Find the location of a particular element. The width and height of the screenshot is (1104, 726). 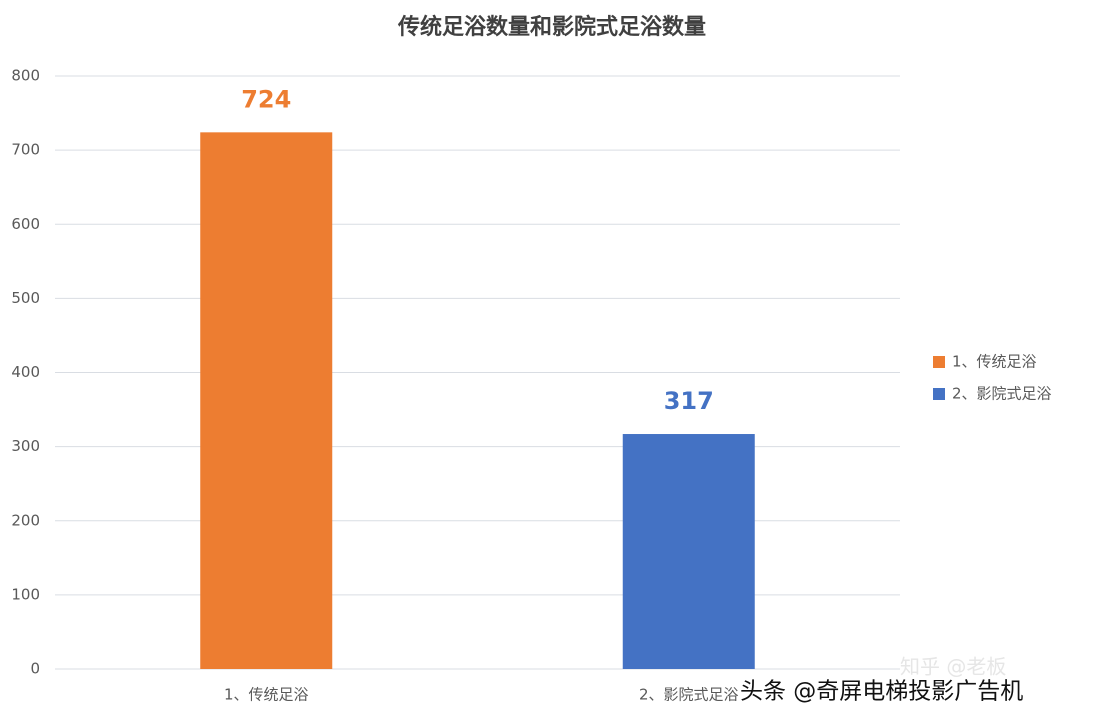

y-tick-label: 800 is located at coordinates (25, 76).